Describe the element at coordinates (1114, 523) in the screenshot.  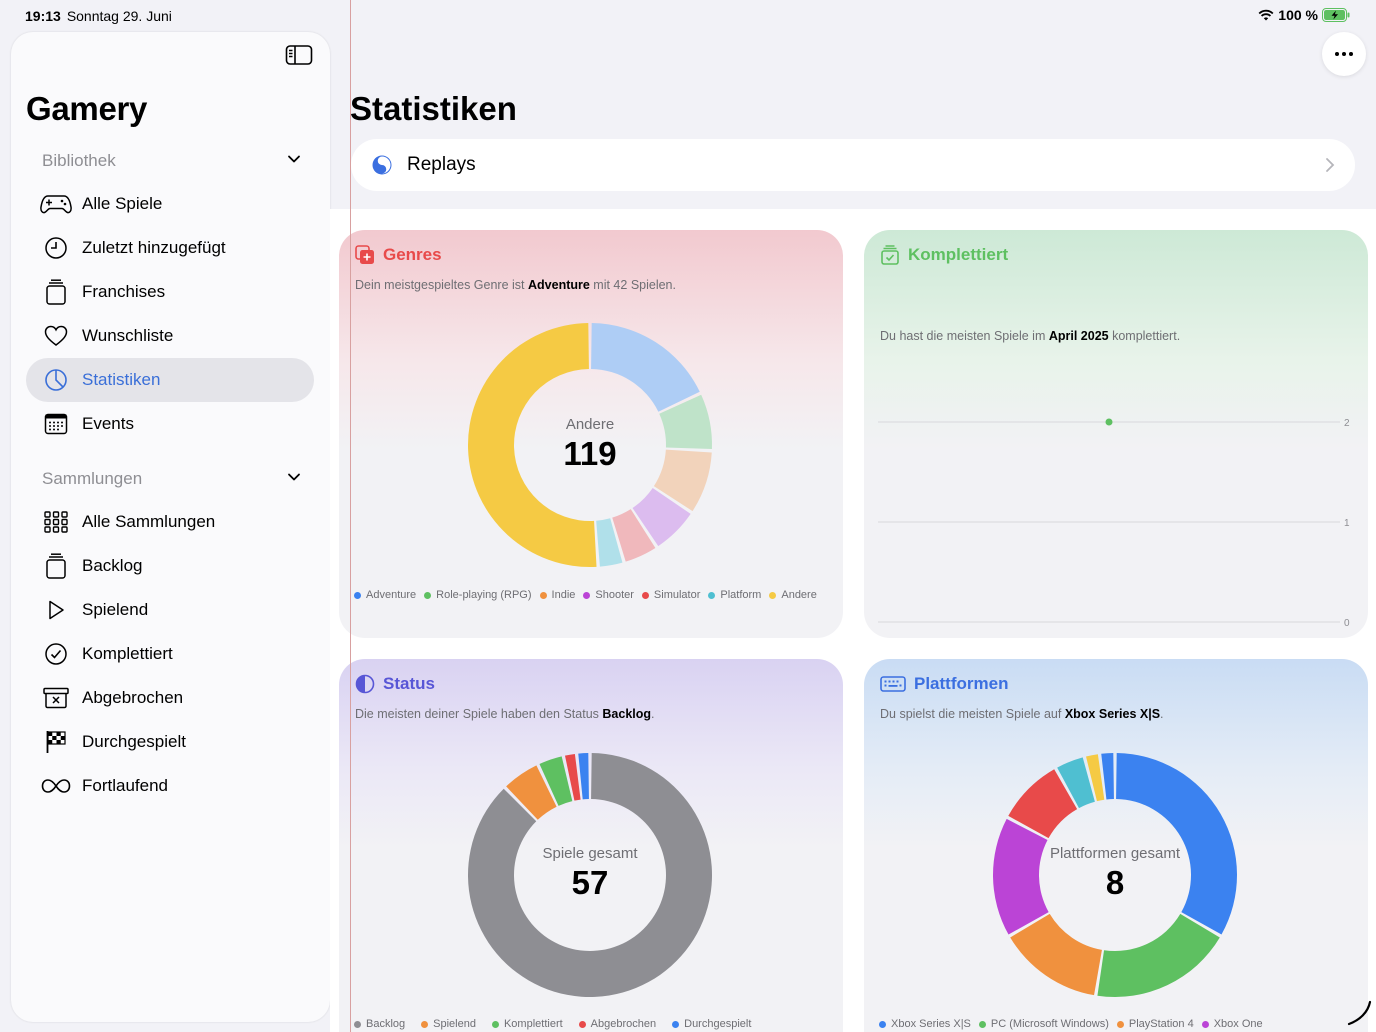
I see `completed-chart: 2 1 0` at that location.